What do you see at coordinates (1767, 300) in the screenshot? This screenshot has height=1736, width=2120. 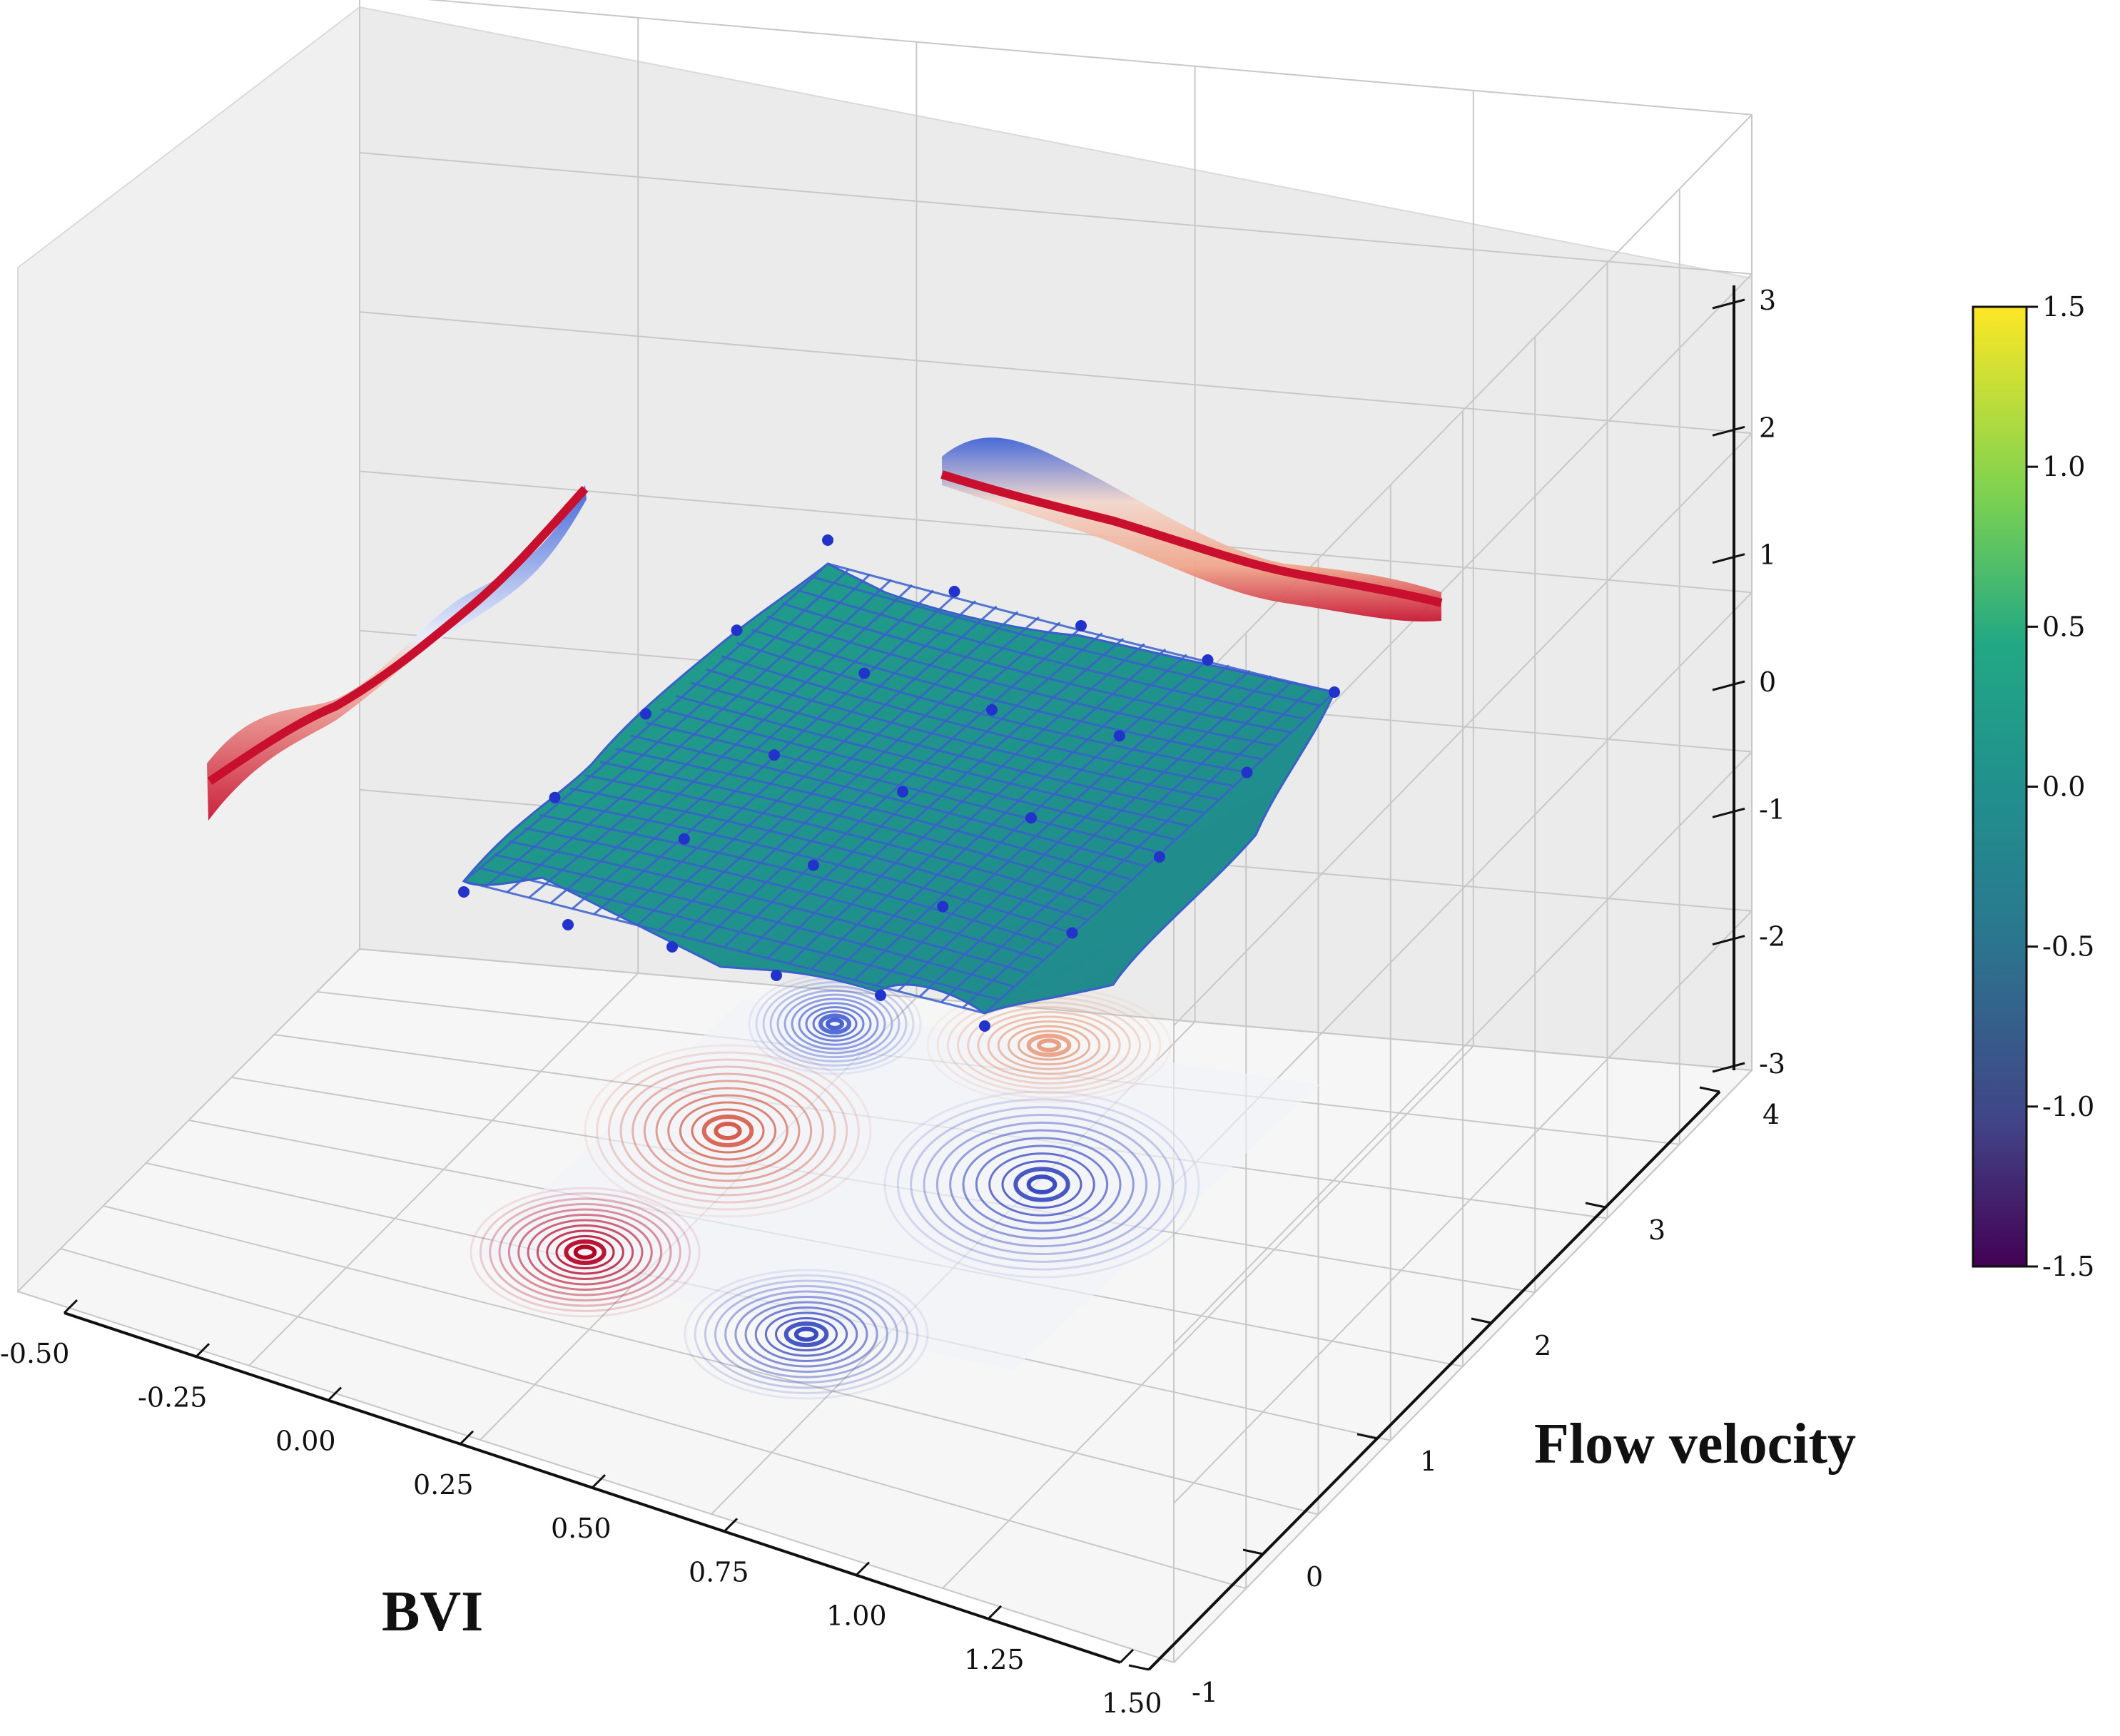 I see `z-tick-label: 3` at bounding box center [1767, 300].